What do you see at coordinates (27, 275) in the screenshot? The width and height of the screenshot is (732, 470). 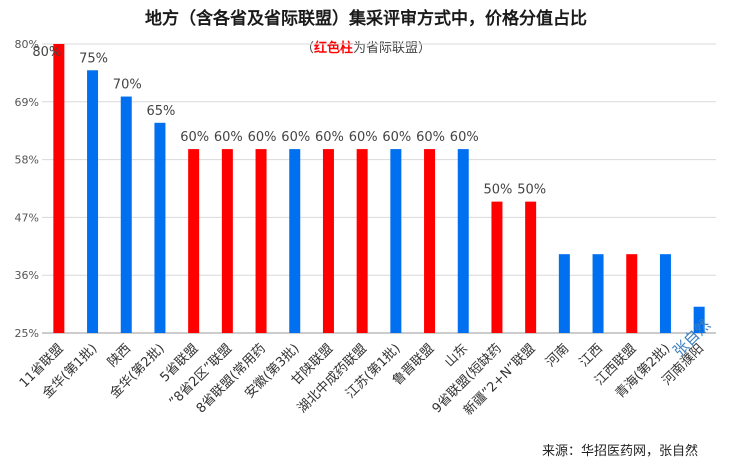 I see `y-tick-label: 36%` at bounding box center [27, 275].